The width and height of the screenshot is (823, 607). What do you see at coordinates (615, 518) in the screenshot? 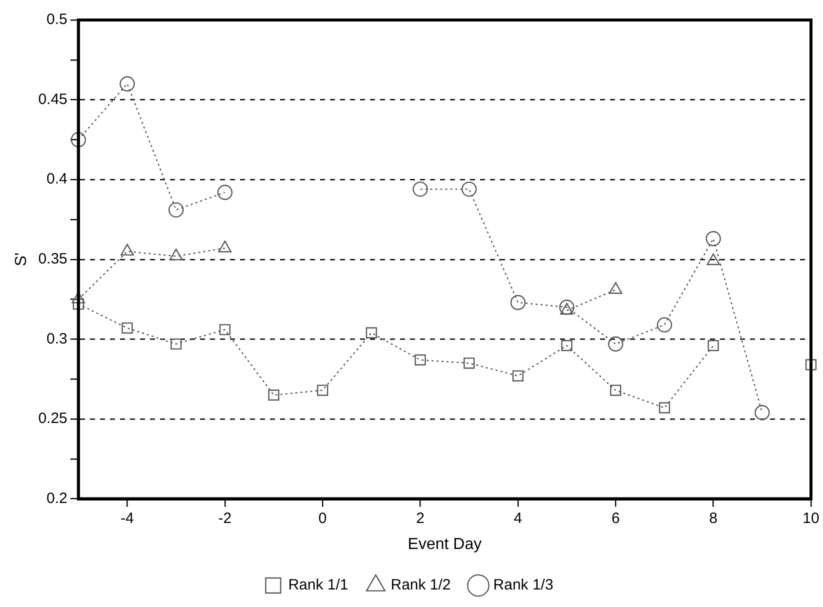
I see `x-tick-label: 6` at bounding box center [615, 518].